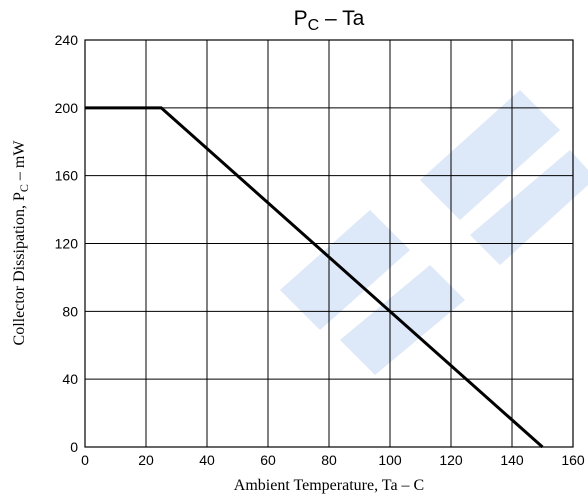 The height and width of the screenshot is (501, 588). Describe the element at coordinates (74, 447) in the screenshot. I see `y-tick-label: 0` at that location.